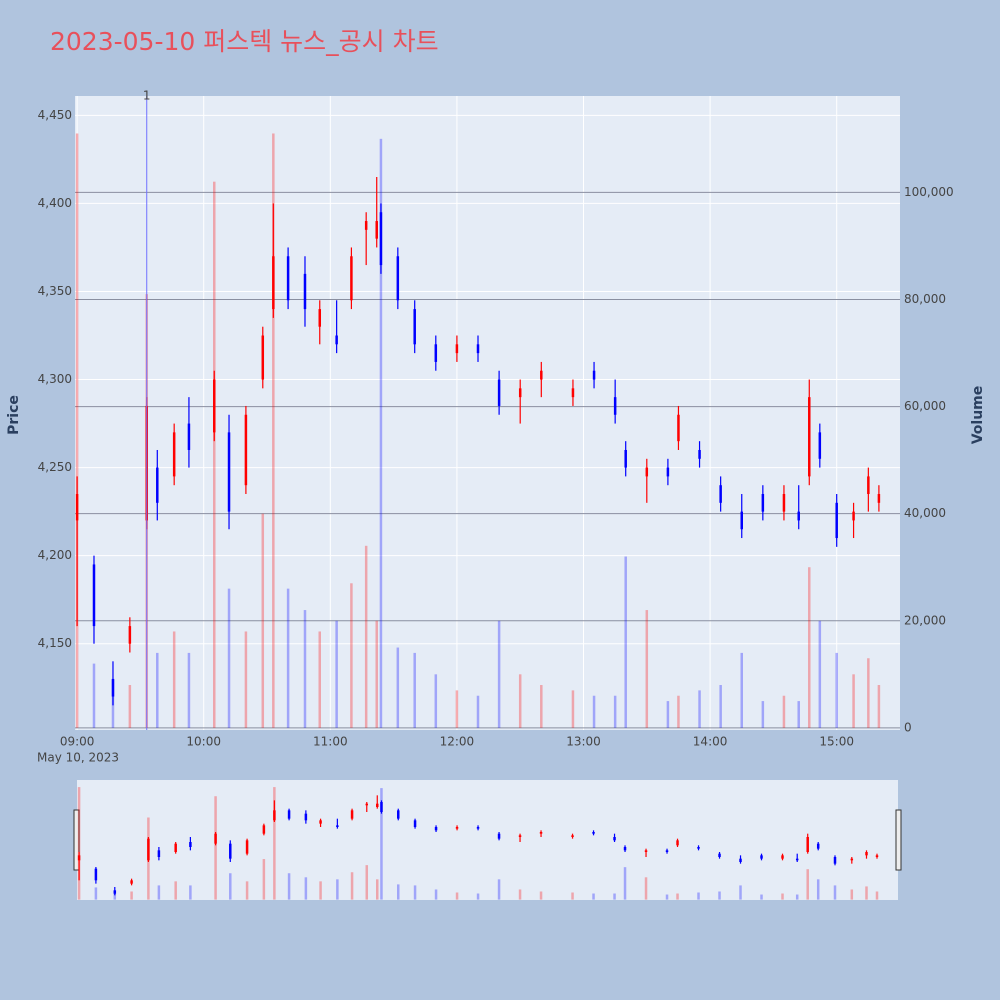 The height and width of the screenshot is (1000, 1000). Describe the element at coordinates (55, 291) in the screenshot. I see `y-tick-label: 4,350` at that location.